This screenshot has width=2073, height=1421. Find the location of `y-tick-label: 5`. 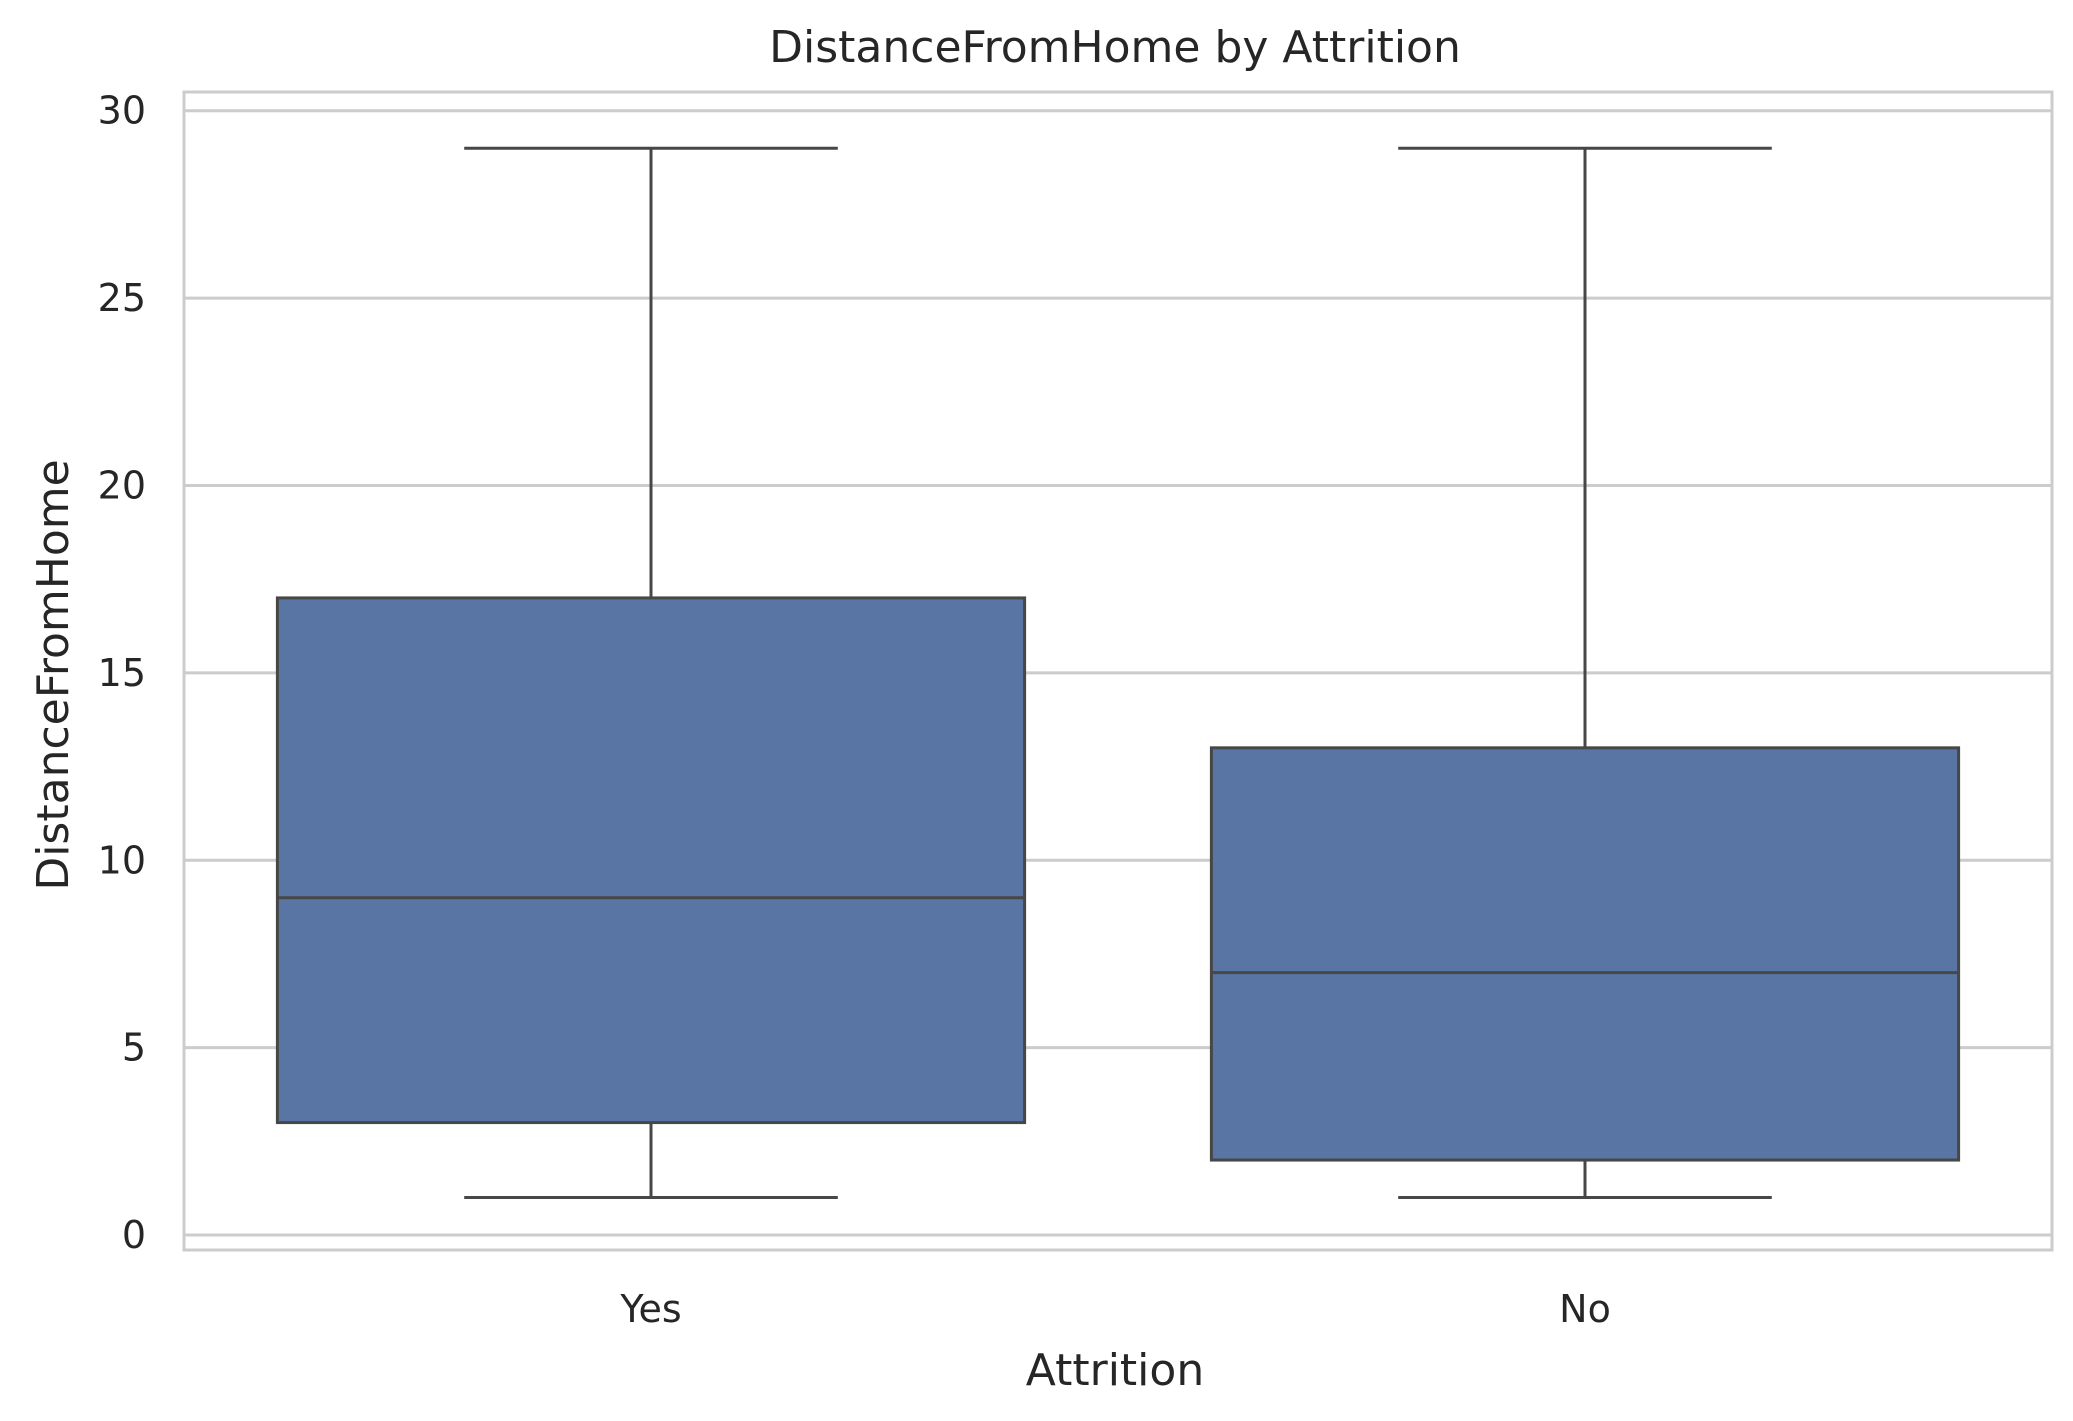

y-tick-label: 5 is located at coordinates (134, 1048).